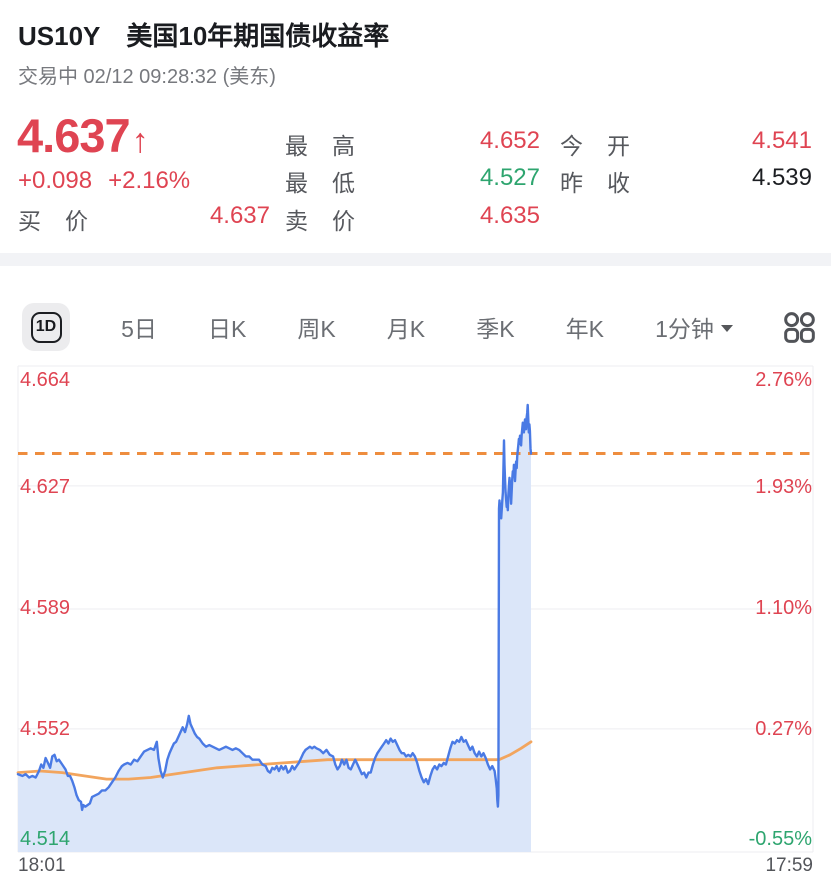  I want to click on tab-monthly-k: 月K, so click(406, 329).